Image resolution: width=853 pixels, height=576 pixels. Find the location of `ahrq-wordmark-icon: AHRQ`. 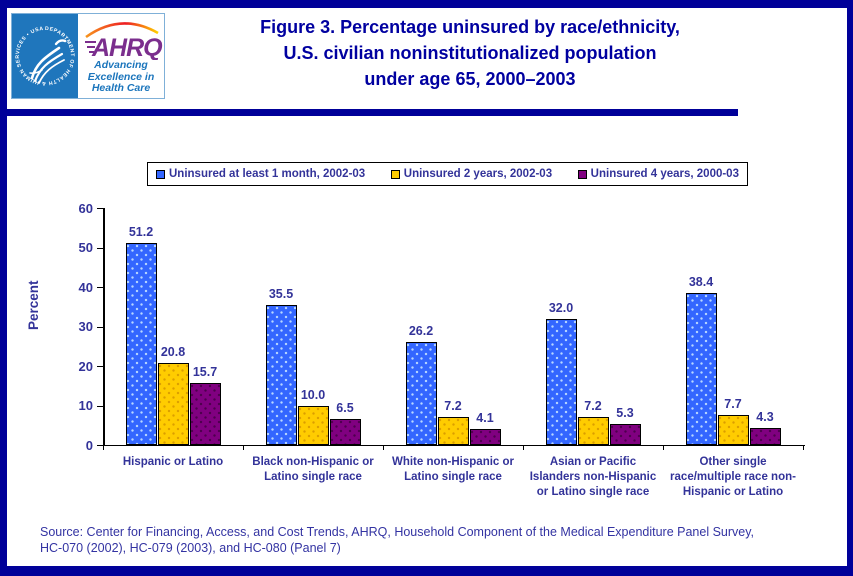

ahrq-wordmark-icon: AHRQ is located at coordinates (124, 41).